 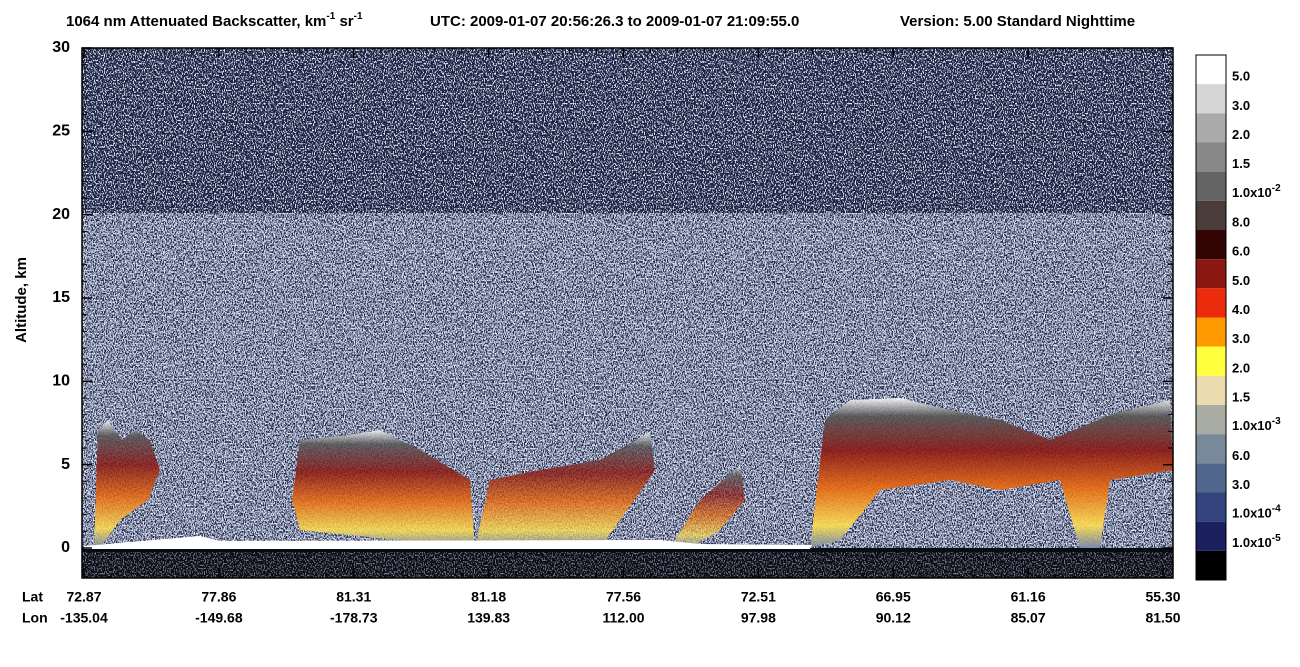 I want to click on y-axis-label: Altitude, km, so click(x=21, y=300).